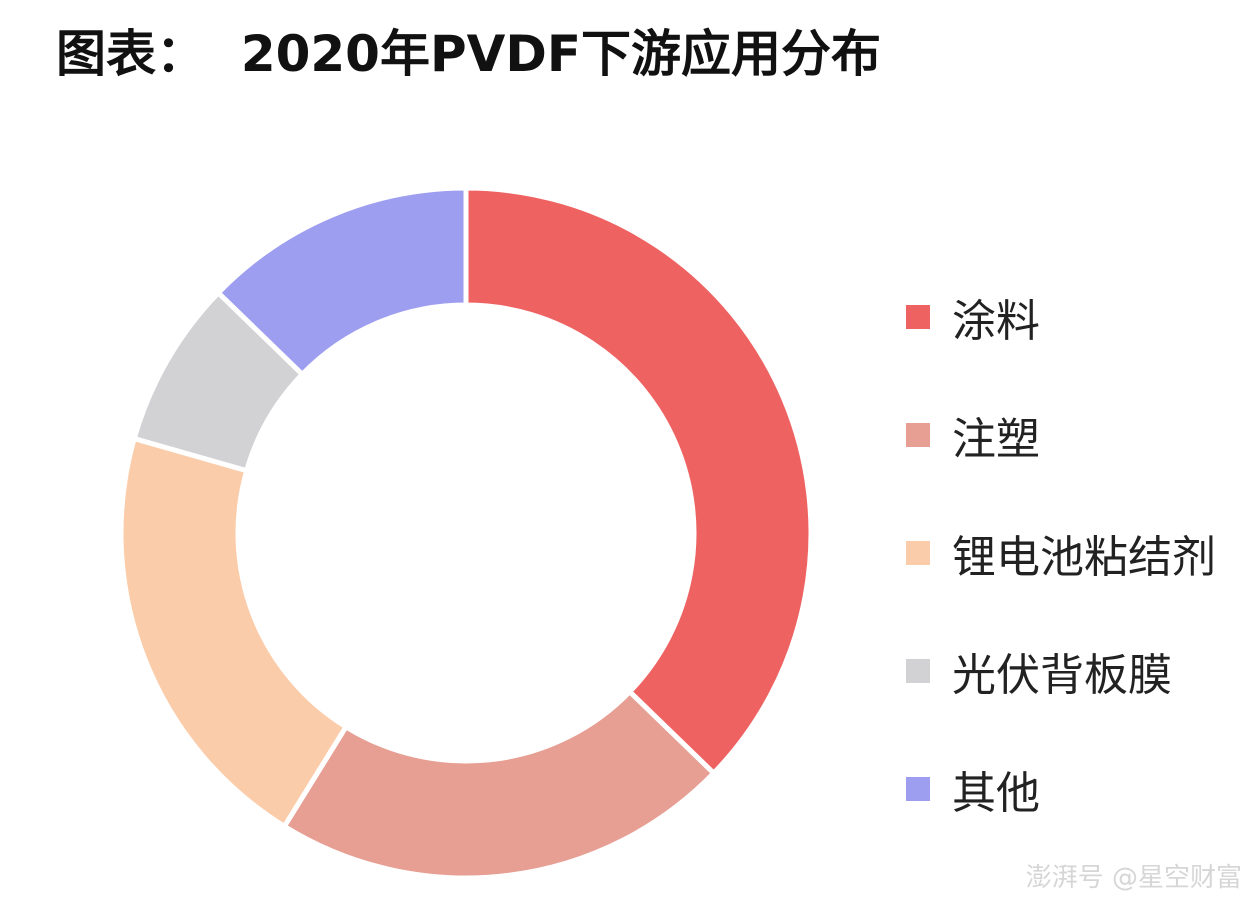 This screenshot has width=1260, height=904. I want to click on legend-label: 光伏背板膜, so click(1062, 675).